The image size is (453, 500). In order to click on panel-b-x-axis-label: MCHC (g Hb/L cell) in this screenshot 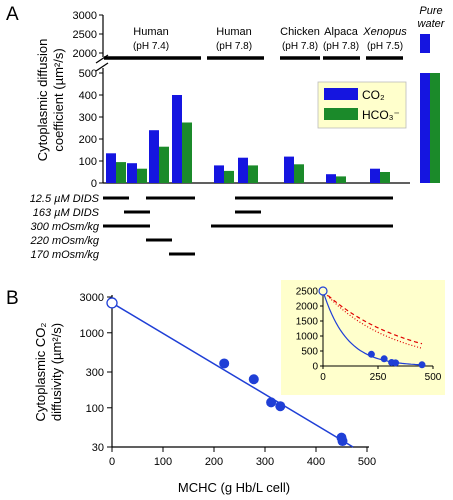, I will do `click(234, 487)`.